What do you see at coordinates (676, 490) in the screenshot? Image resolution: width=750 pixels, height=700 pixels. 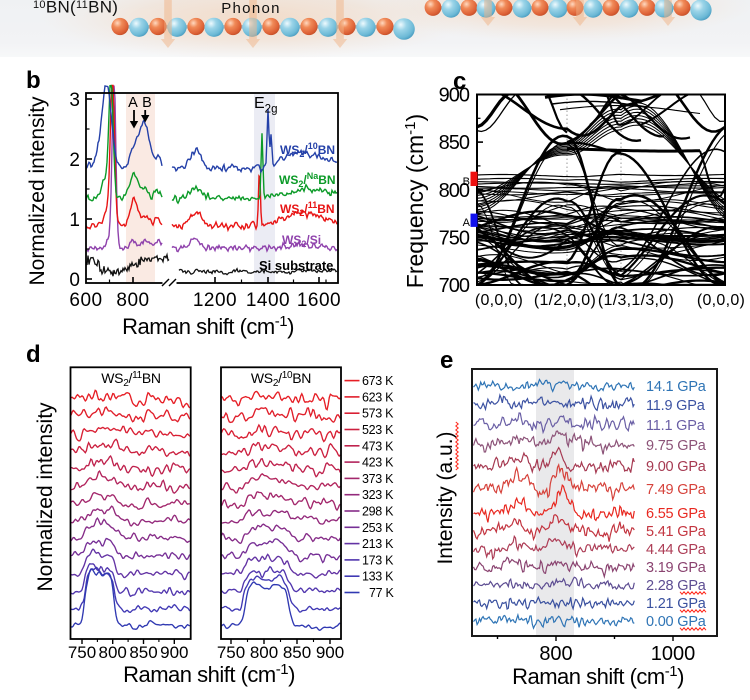 I see `svg-text: 7.49 GPa` at bounding box center [676, 490].